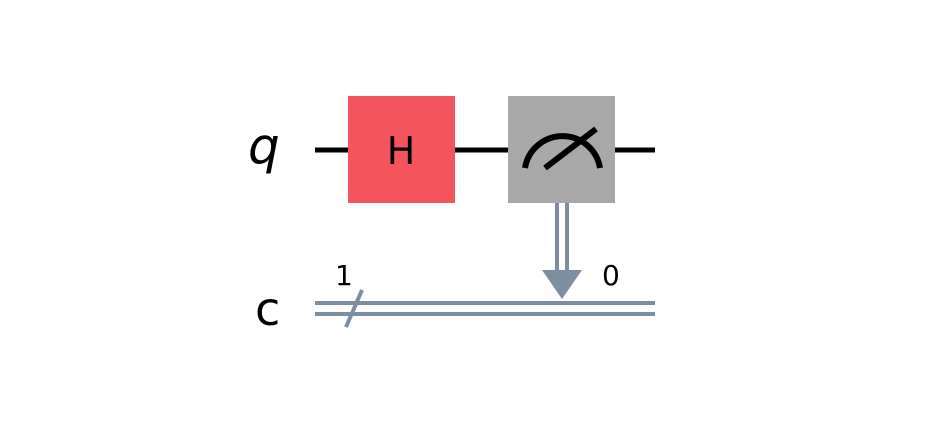  Describe the element at coordinates (562, 284) in the screenshot. I see `measure-arrow-icon` at that location.